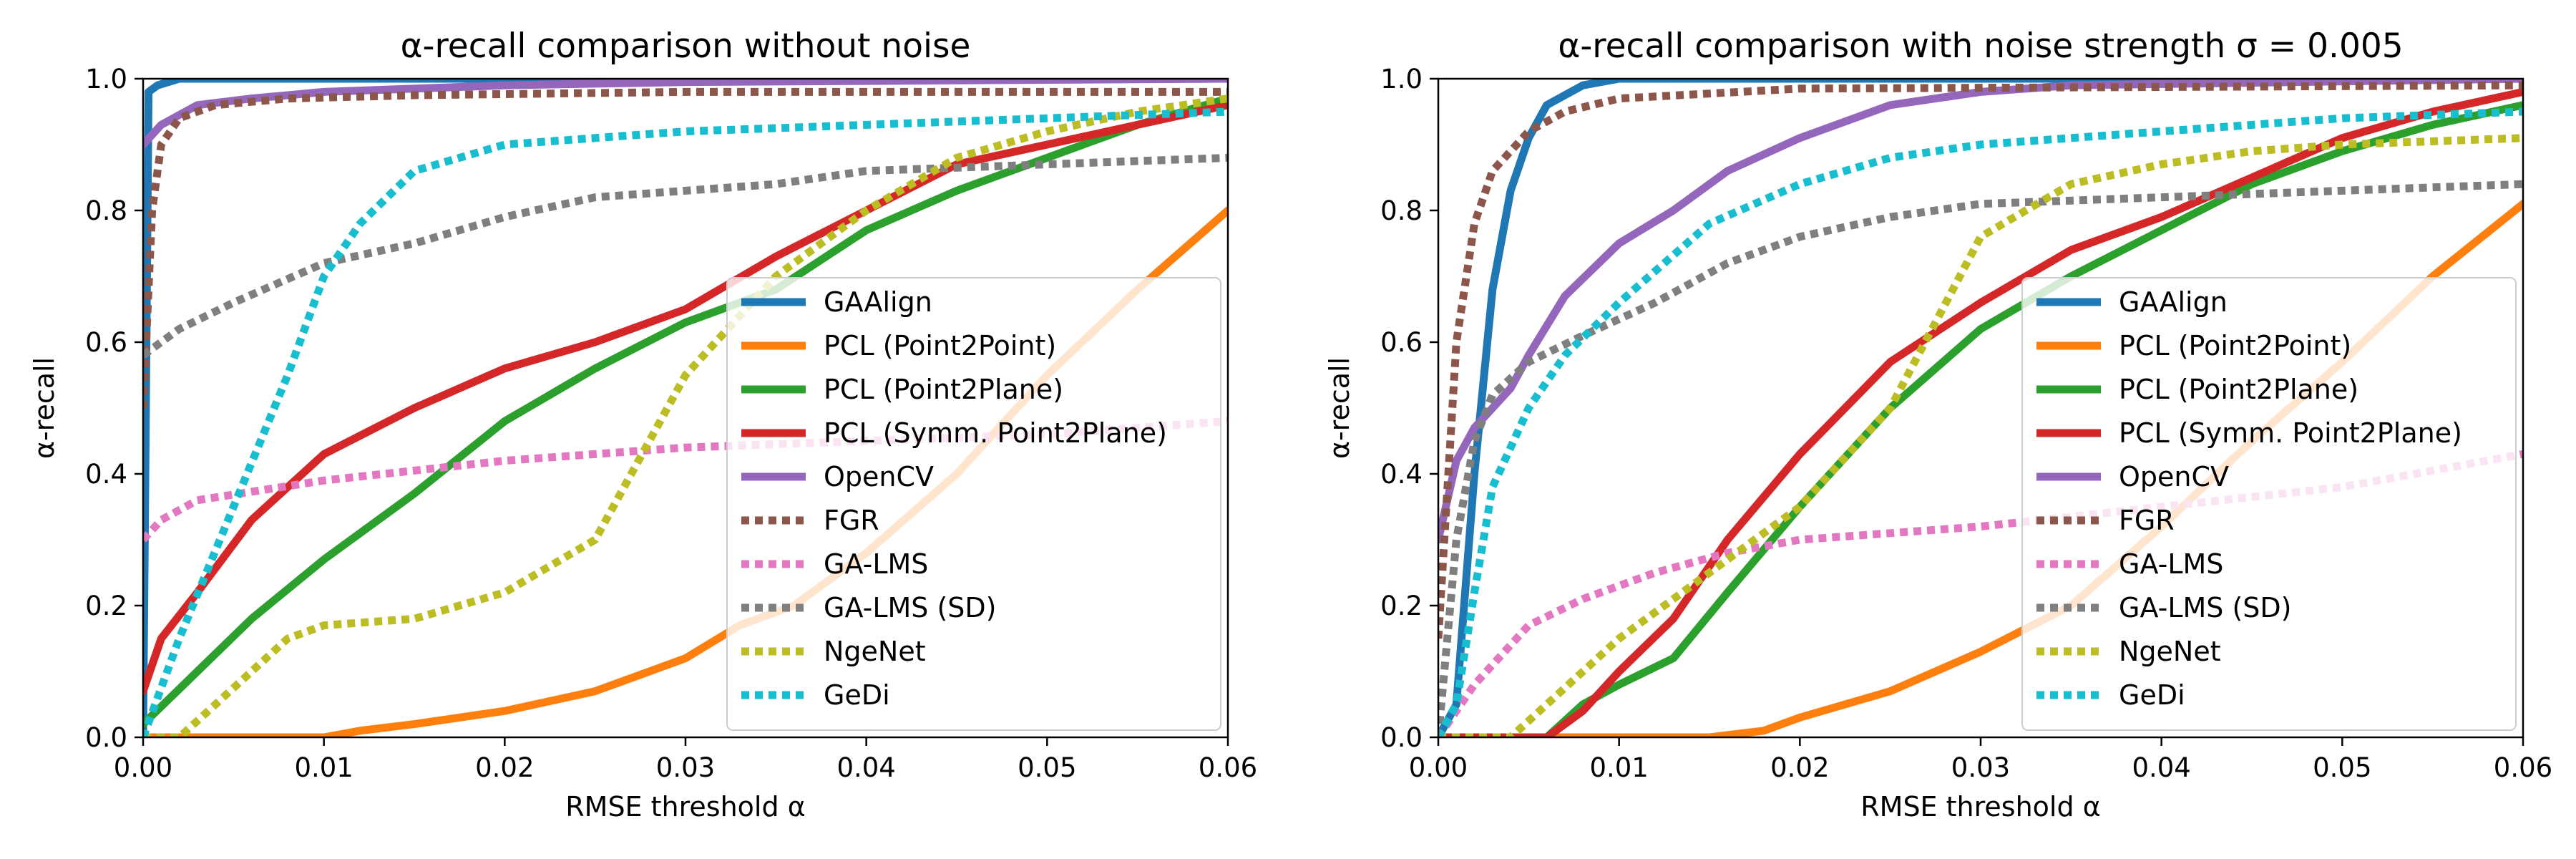  What do you see at coordinates (685, 114) in the screenshot?
I see `series-line-opencv` at bounding box center [685, 114].